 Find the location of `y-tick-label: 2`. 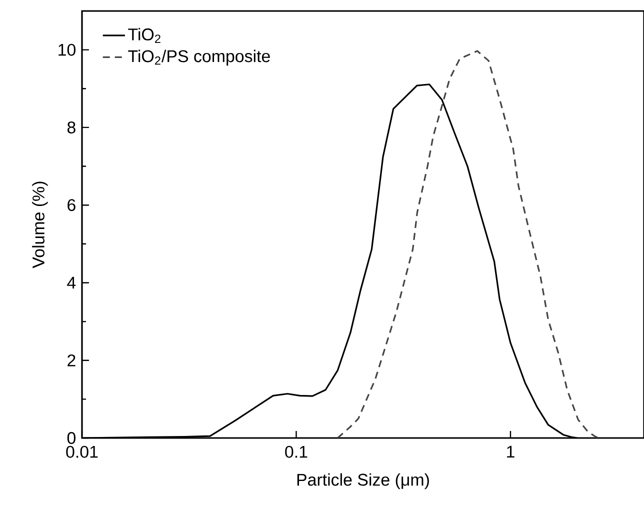

y-tick-label: 2 is located at coordinates (72, 360).